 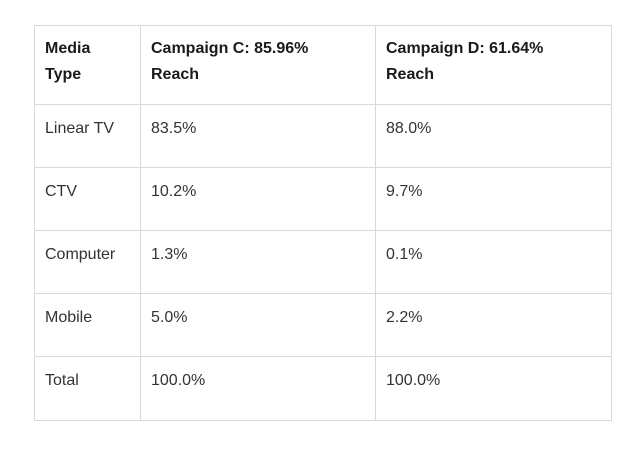 What do you see at coordinates (493, 199) in the screenshot?
I see `cell-campaign-d: 9.7%` at bounding box center [493, 199].